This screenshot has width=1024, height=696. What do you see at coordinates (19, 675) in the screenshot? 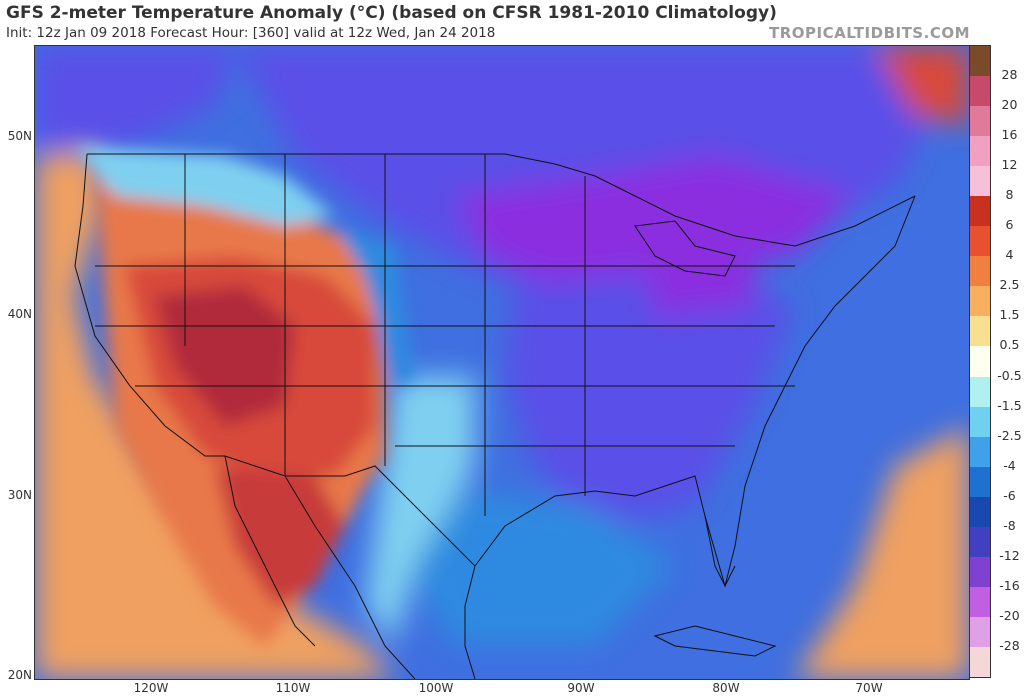
I see `lat-label-20n: 20N` at bounding box center [19, 675].